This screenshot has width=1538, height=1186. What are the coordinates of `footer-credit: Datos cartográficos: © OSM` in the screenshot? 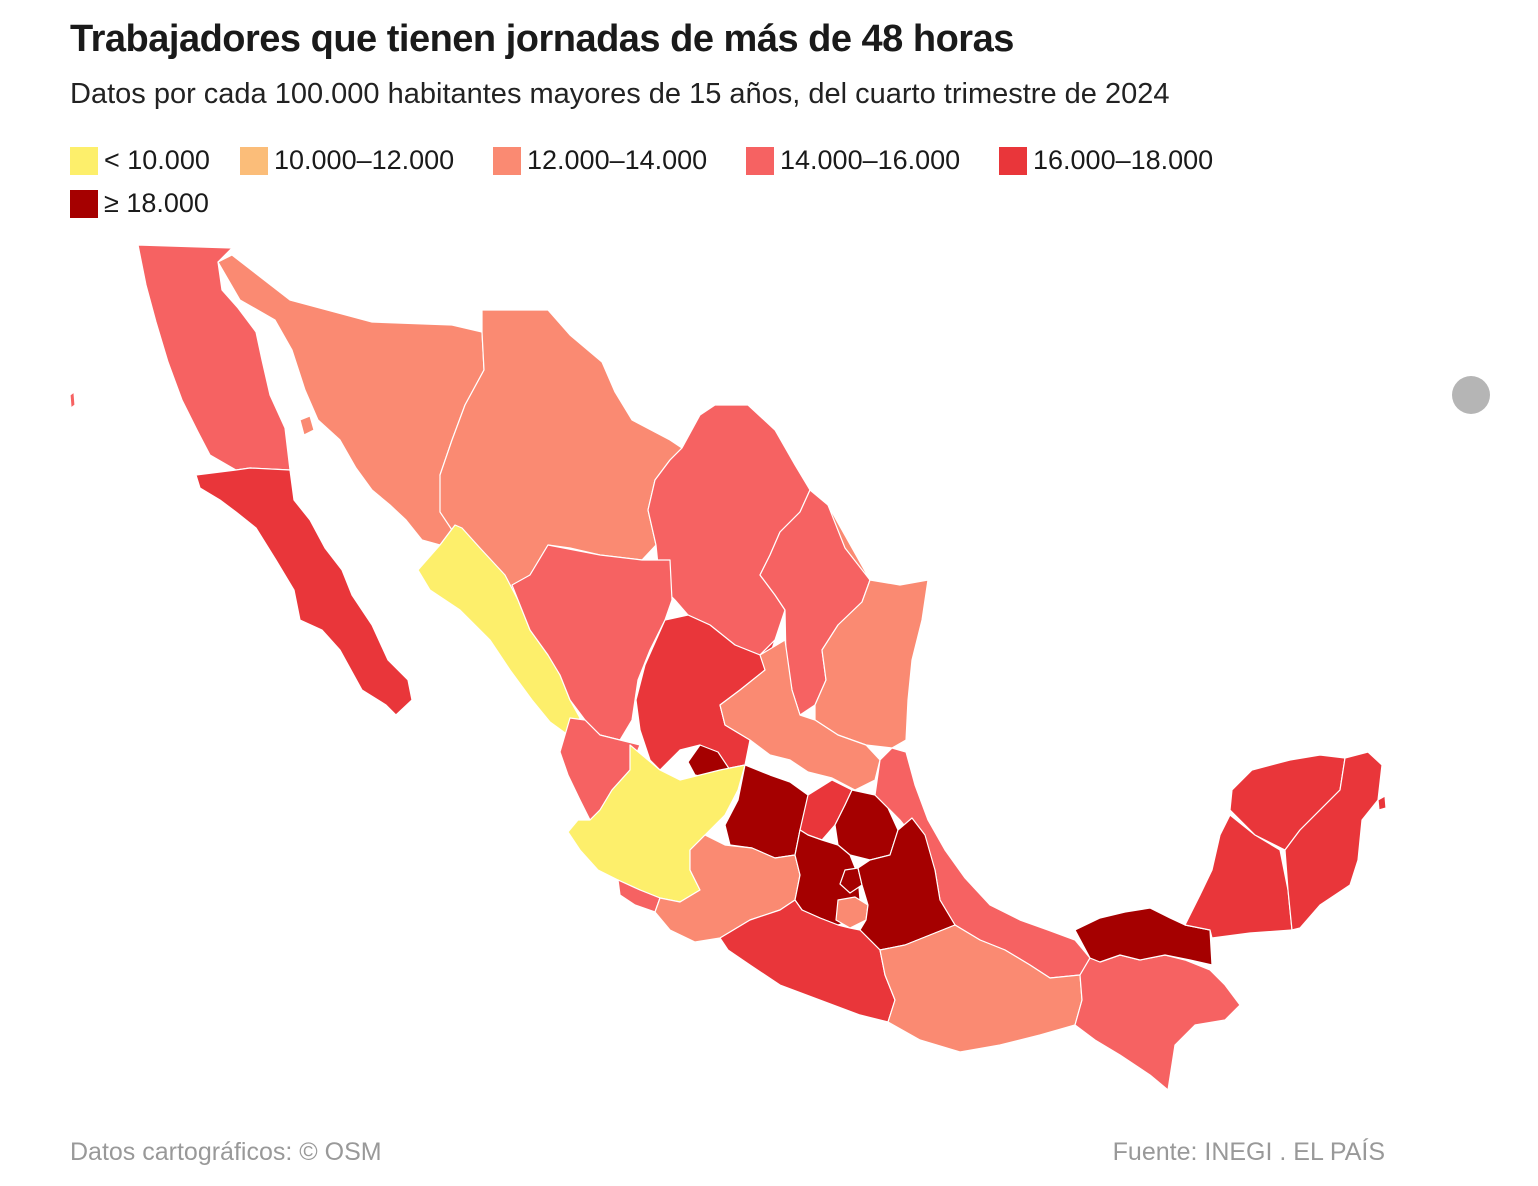 It's located at (226, 1152).